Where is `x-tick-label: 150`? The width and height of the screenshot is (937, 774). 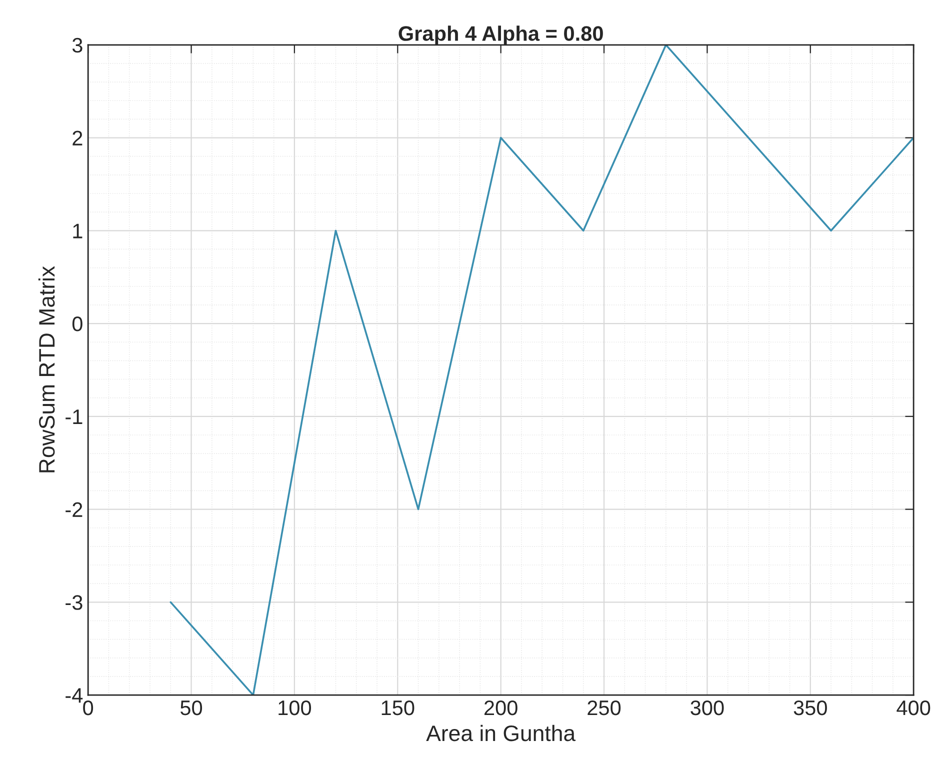 x-tick-label: 150 is located at coordinates (398, 708).